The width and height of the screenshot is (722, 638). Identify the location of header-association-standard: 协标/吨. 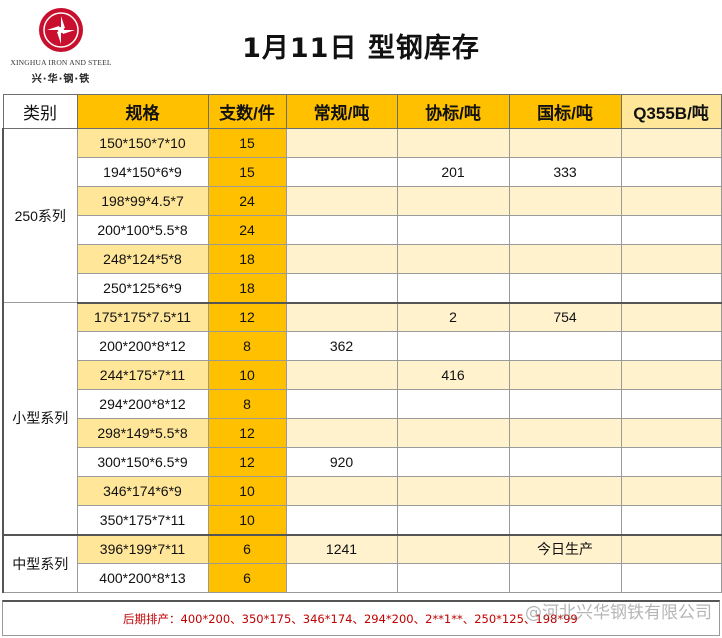
(453, 111).